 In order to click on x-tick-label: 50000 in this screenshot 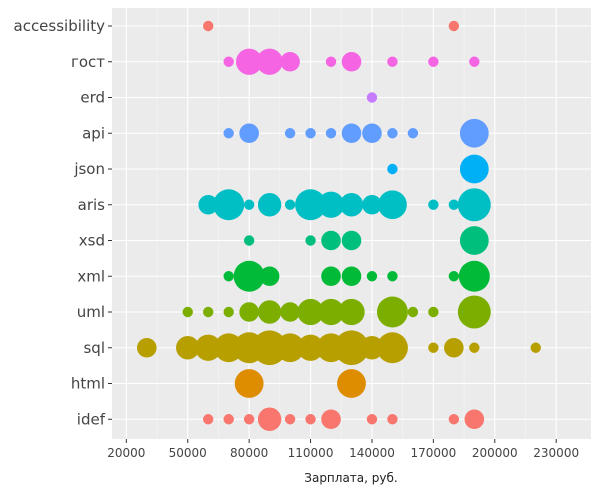, I will do `click(188, 453)`.